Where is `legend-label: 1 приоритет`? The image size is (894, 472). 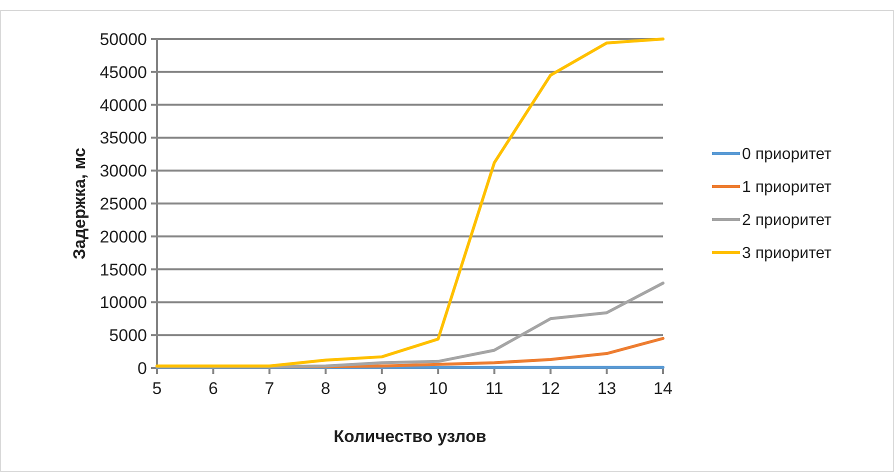
legend-label: 1 приоритет is located at coordinates (787, 187).